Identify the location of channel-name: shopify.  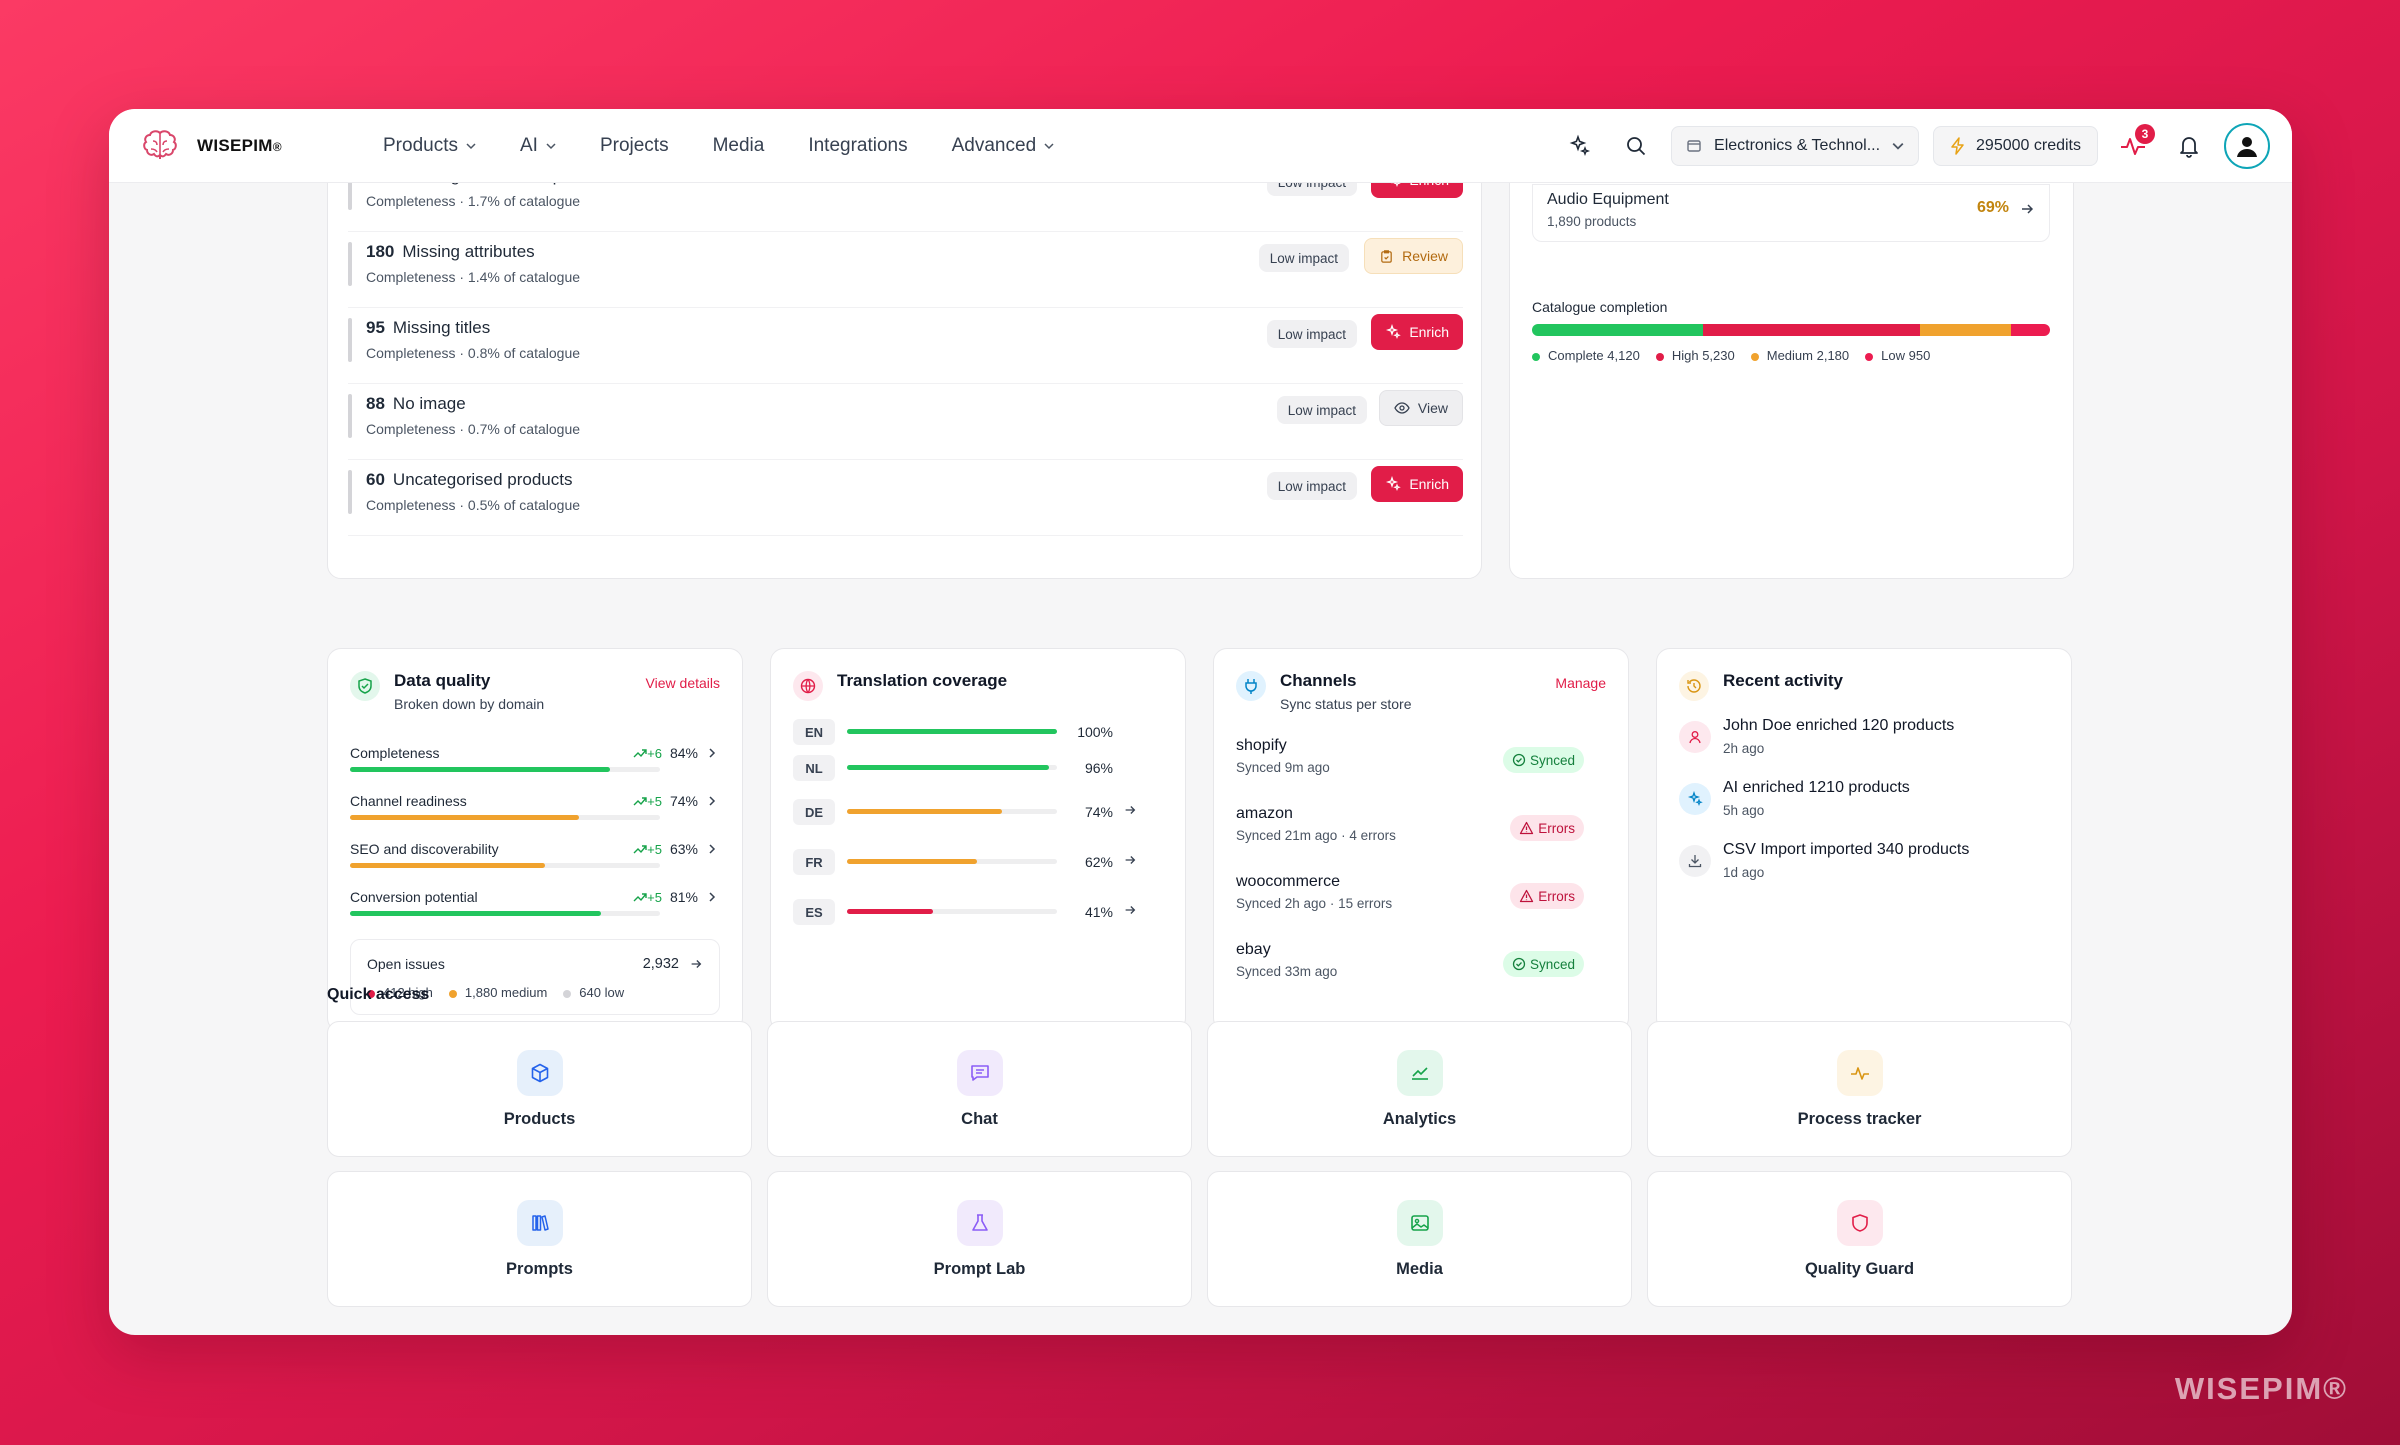
(1261, 745).